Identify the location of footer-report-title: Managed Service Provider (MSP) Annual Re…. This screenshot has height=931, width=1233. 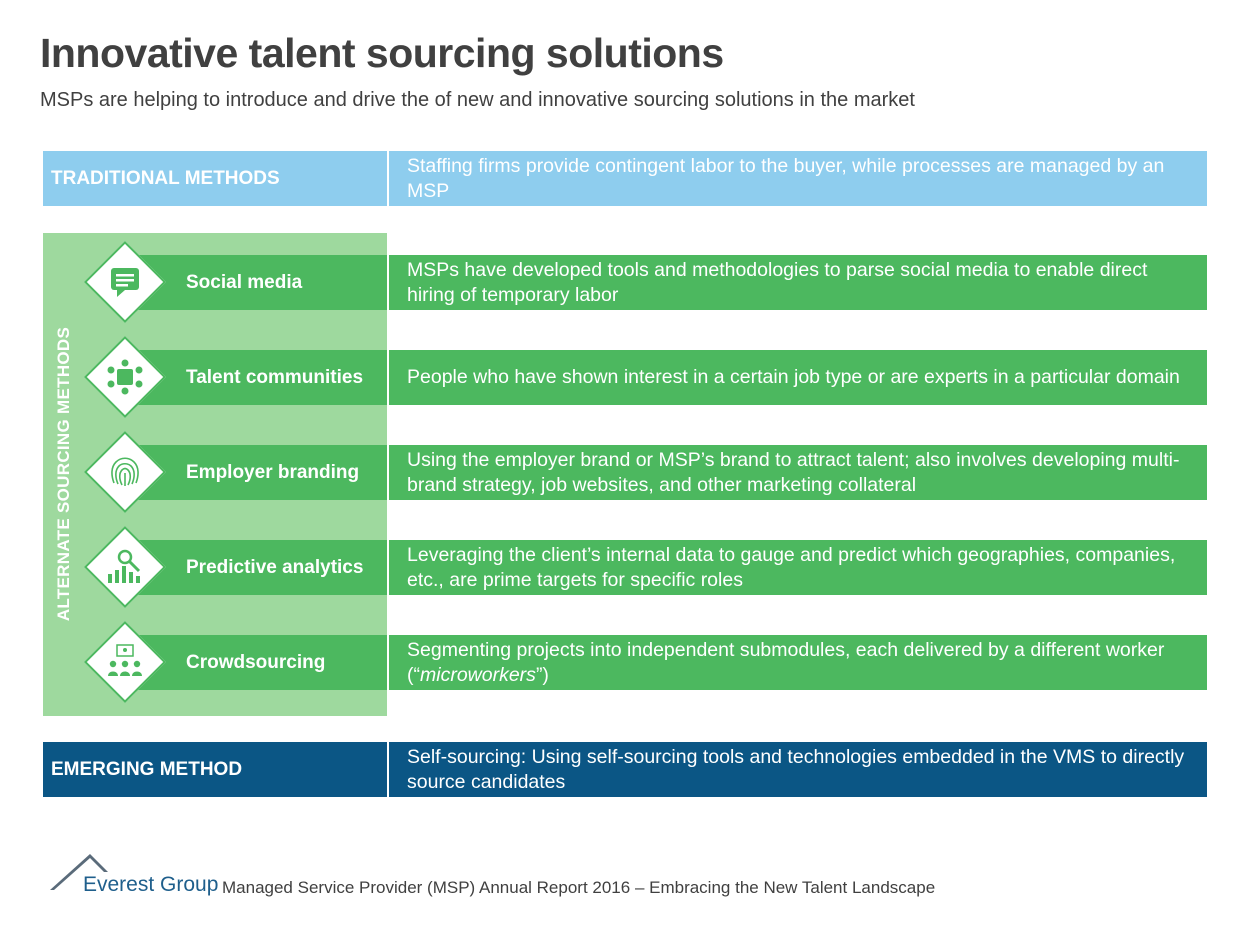
(579, 887).